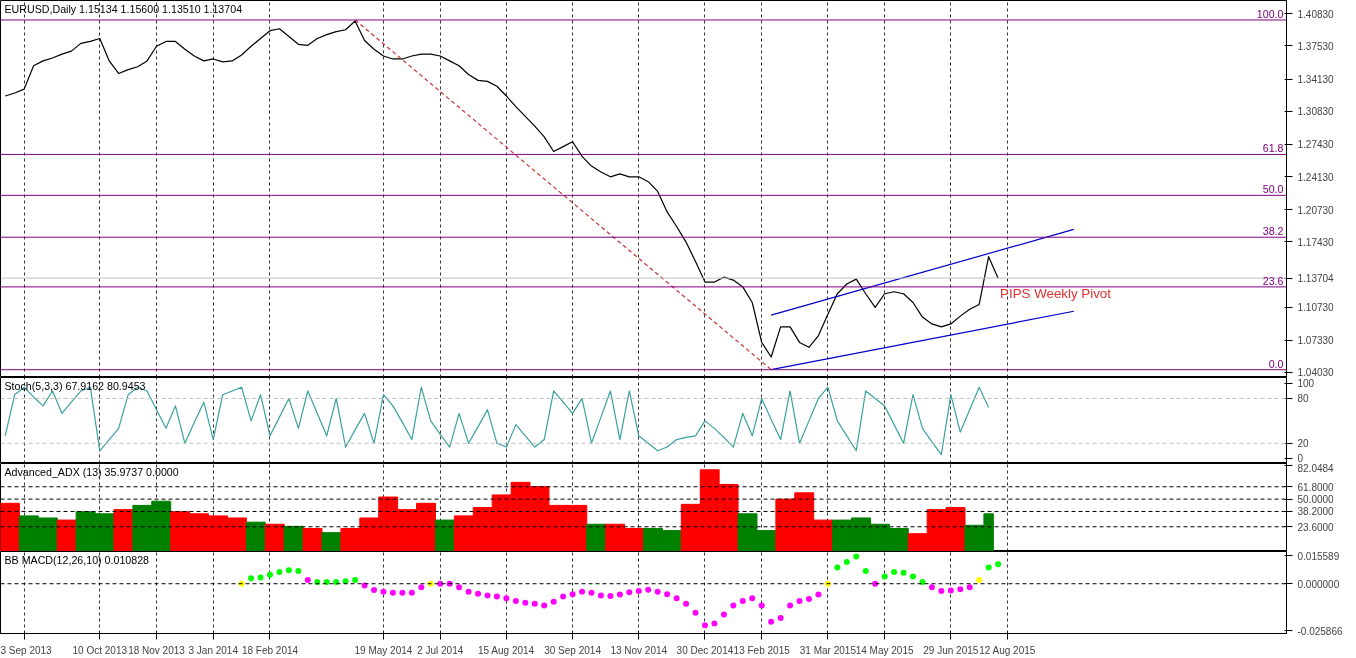  Describe the element at coordinates (1316, 279) in the screenshot. I see `y-tick-label: 1.13704` at that location.